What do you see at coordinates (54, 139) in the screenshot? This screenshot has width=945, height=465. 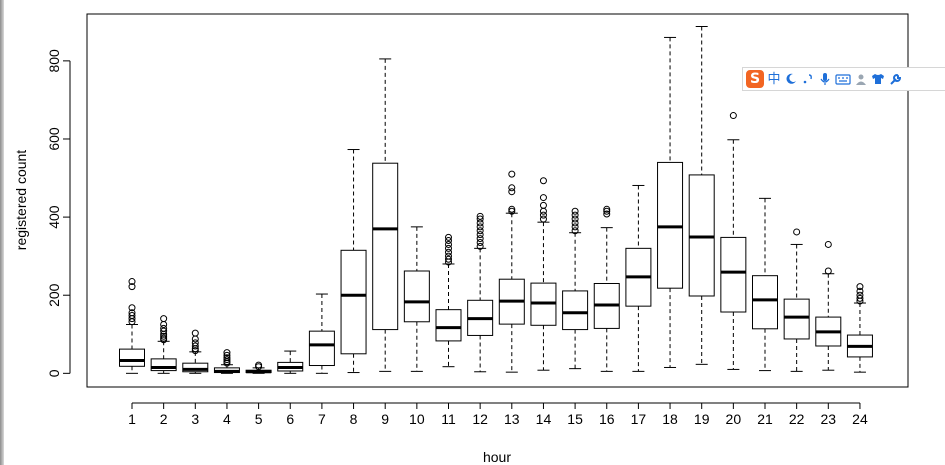 I see `y-tick-label: 600` at bounding box center [54, 139].